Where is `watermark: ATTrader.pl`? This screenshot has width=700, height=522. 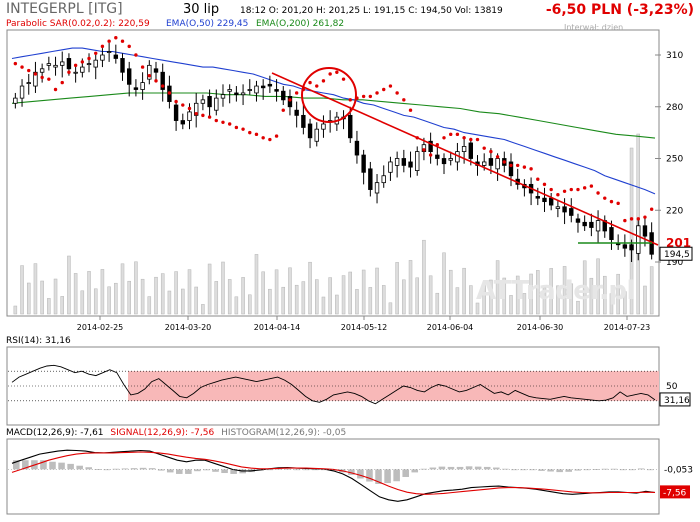 watermark: ATTrader.pl is located at coordinates (555, 291).